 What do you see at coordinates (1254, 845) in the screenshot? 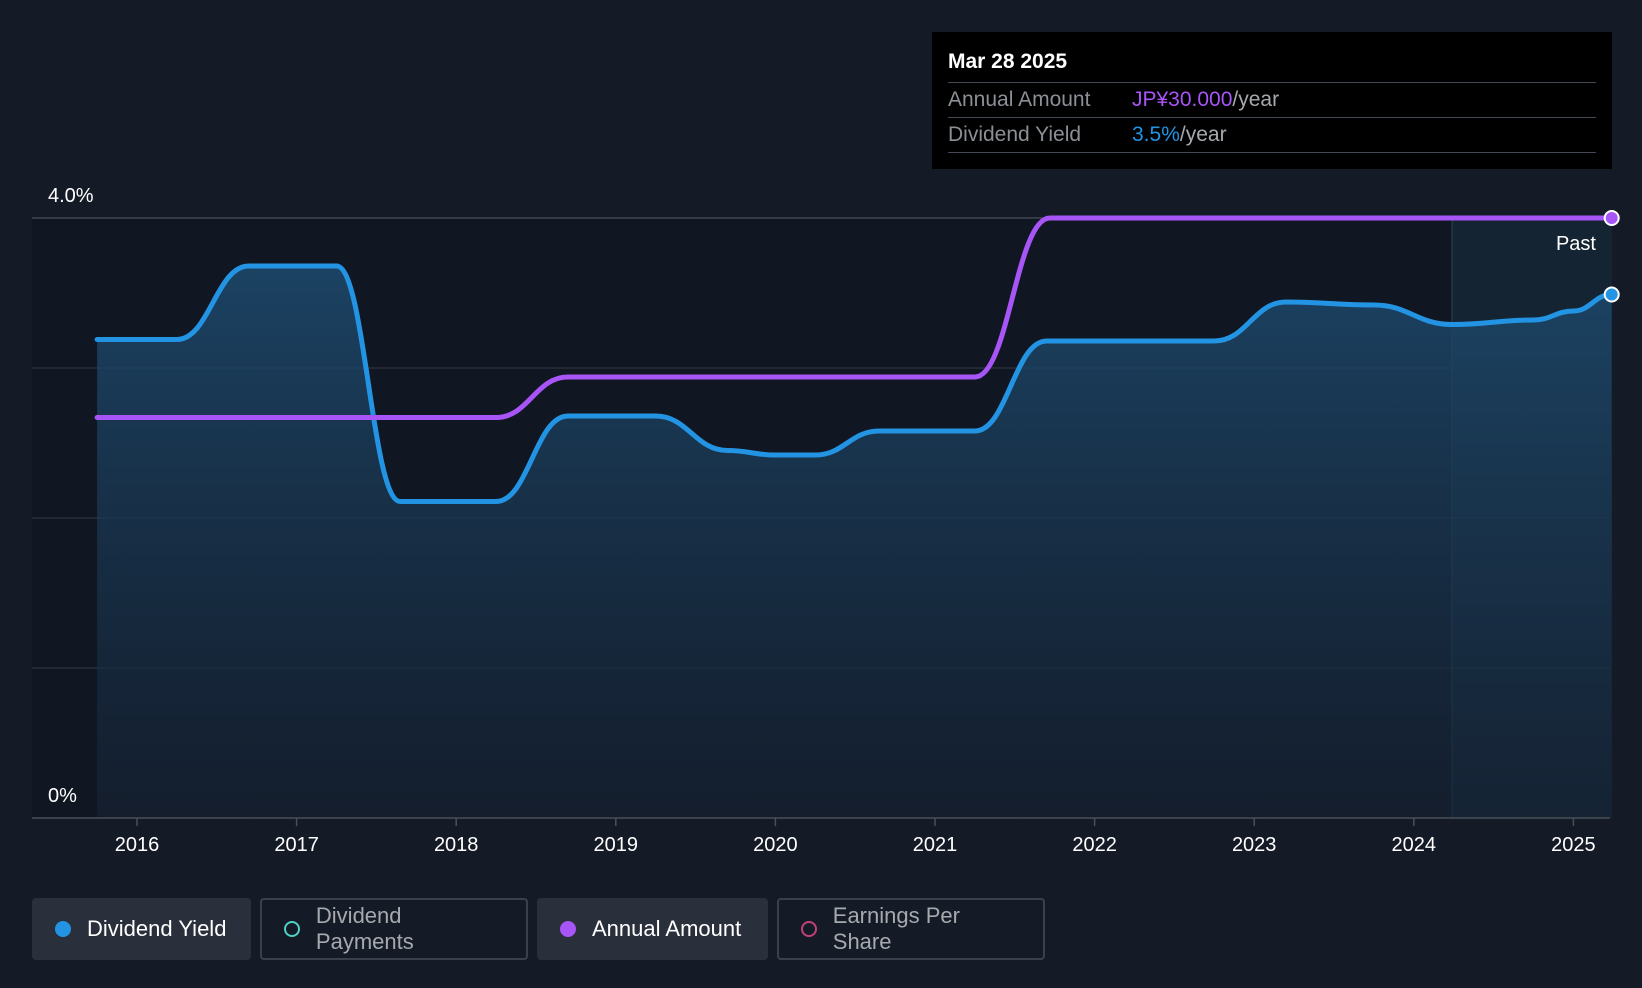
I see `x-tick-label: 2023` at bounding box center [1254, 845].